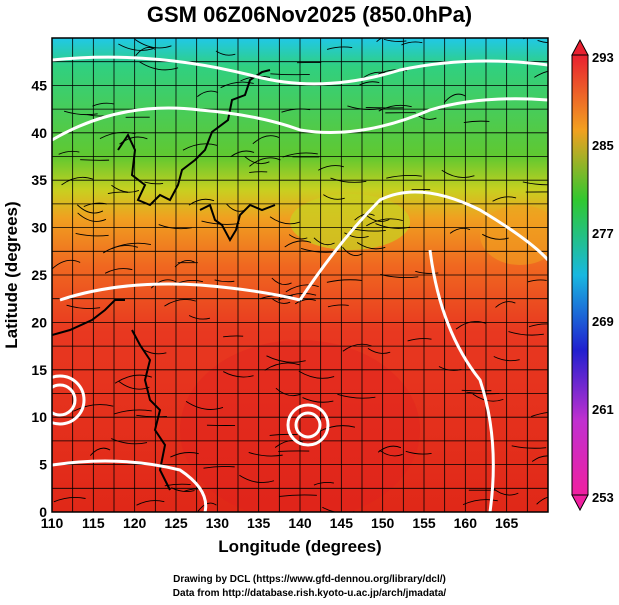 The height and width of the screenshot is (605, 619). I want to click on lat-tick-labels: 0 5 10 15 20 25 30 35 40 45, so click(39, 298).